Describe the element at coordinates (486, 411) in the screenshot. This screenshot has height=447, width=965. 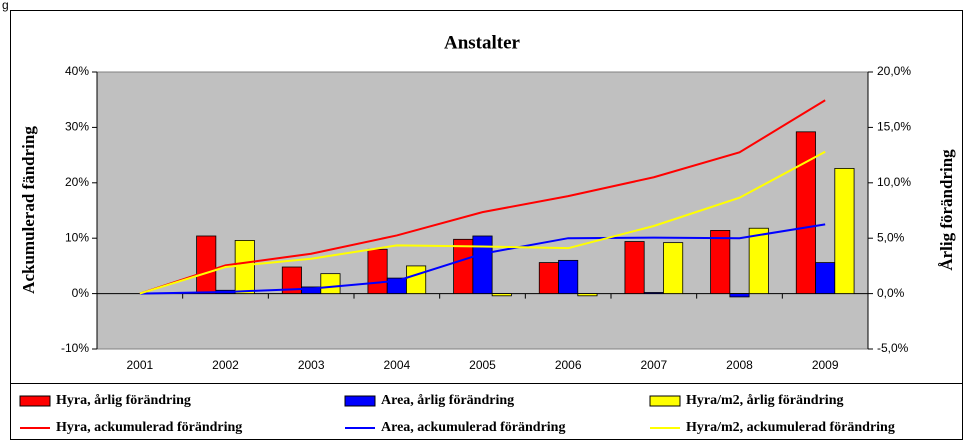
I see `legend` at that location.